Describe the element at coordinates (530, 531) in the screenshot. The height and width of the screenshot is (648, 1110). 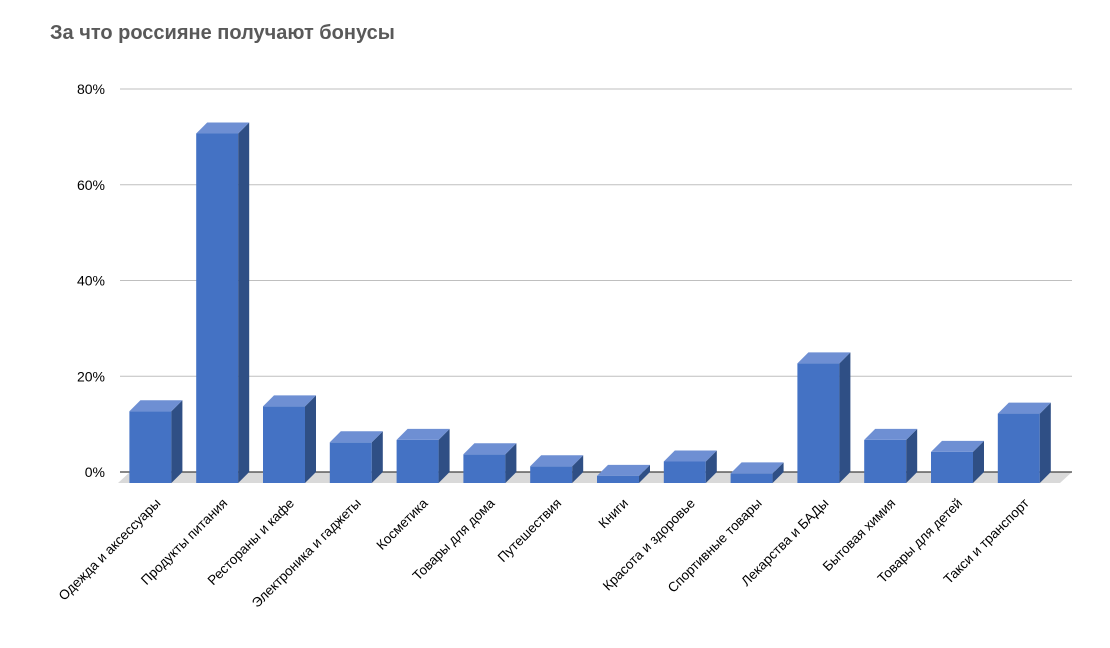
I see `x-tick-label: Путешествия` at that location.